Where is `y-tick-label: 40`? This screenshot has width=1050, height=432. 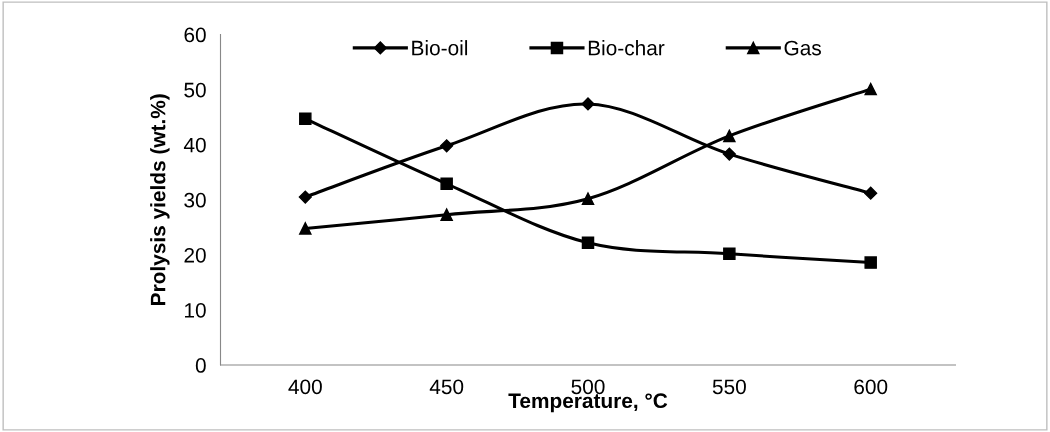 y-tick-label: 40 is located at coordinates (194, 145).